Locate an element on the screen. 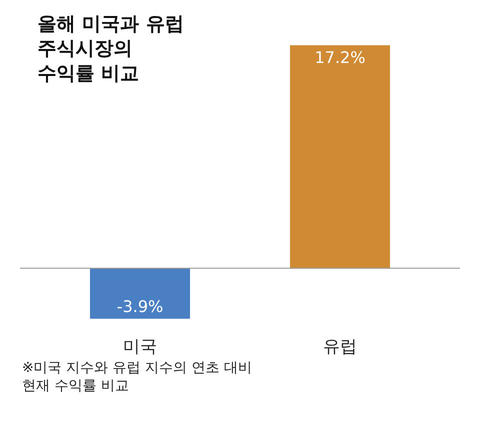 This screenshot has height=444, width=480. chart-title: 올해 미국과 유럽 주식시장의 수익률 비교 is located at coordinates (111, 48).